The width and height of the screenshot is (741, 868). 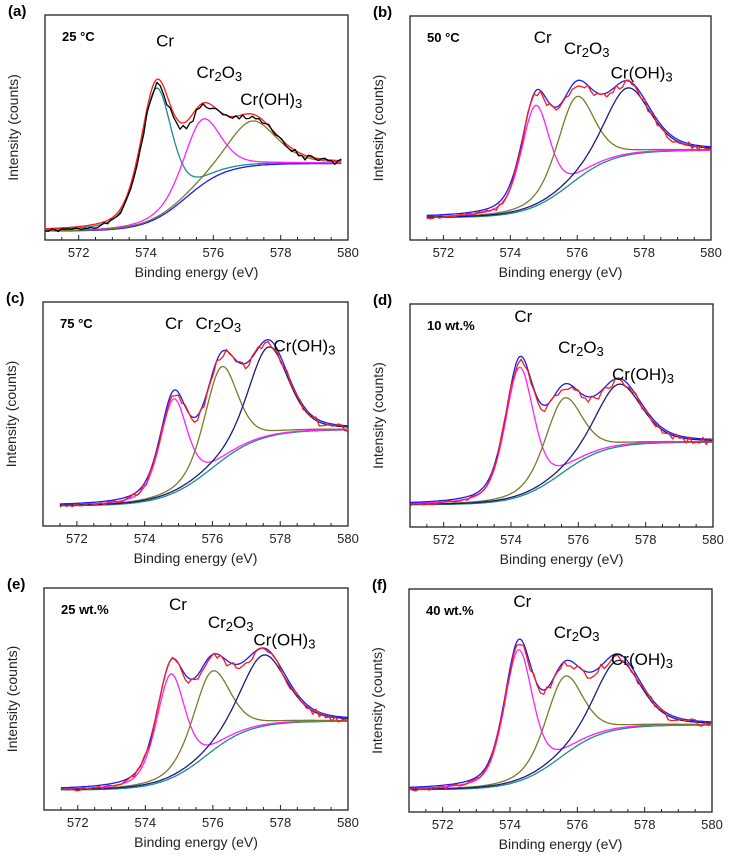 I want to click on condition-label: 50 °C, so click(x=443, y=37).